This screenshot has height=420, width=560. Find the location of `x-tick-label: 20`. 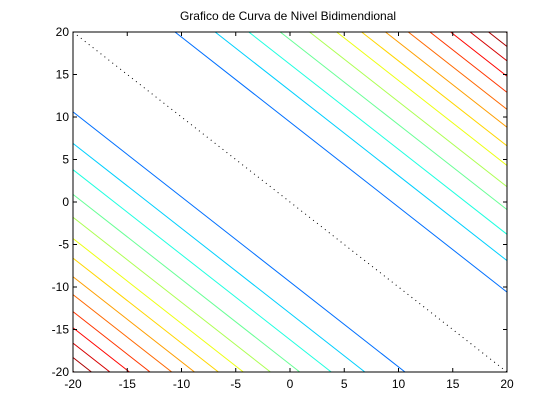

x-tick-label: 20 is located at coordinates (507, 384).